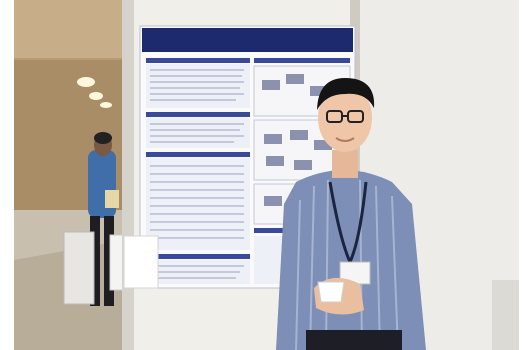  What do you see at coordinates (128, 175) in the screenshot?
I see `board-frame-left` at bounding box center [128, 175].